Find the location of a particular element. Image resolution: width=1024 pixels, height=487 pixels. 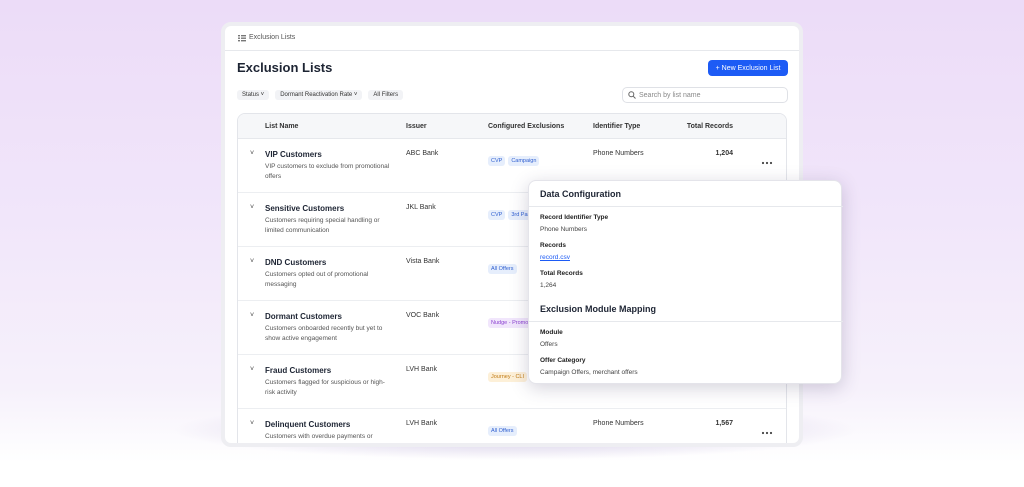

list-name: Dormant Customers is located at coordinates (303, 316).